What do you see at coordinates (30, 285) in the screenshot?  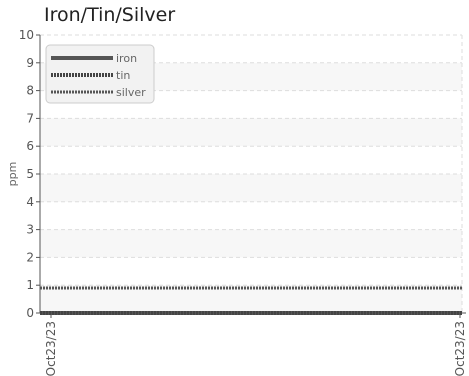 I see `y-tick-label: 1` at bounding box center [30, 285].